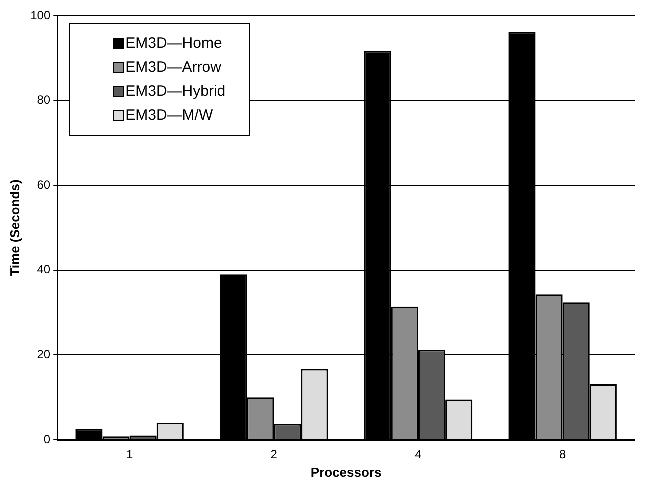 Image resolution: width=645 pixels, height=483 pixels. Describe the element at coordinates (346, 472) in the screenshot. I see `x-axis-title: Processors` at that location.